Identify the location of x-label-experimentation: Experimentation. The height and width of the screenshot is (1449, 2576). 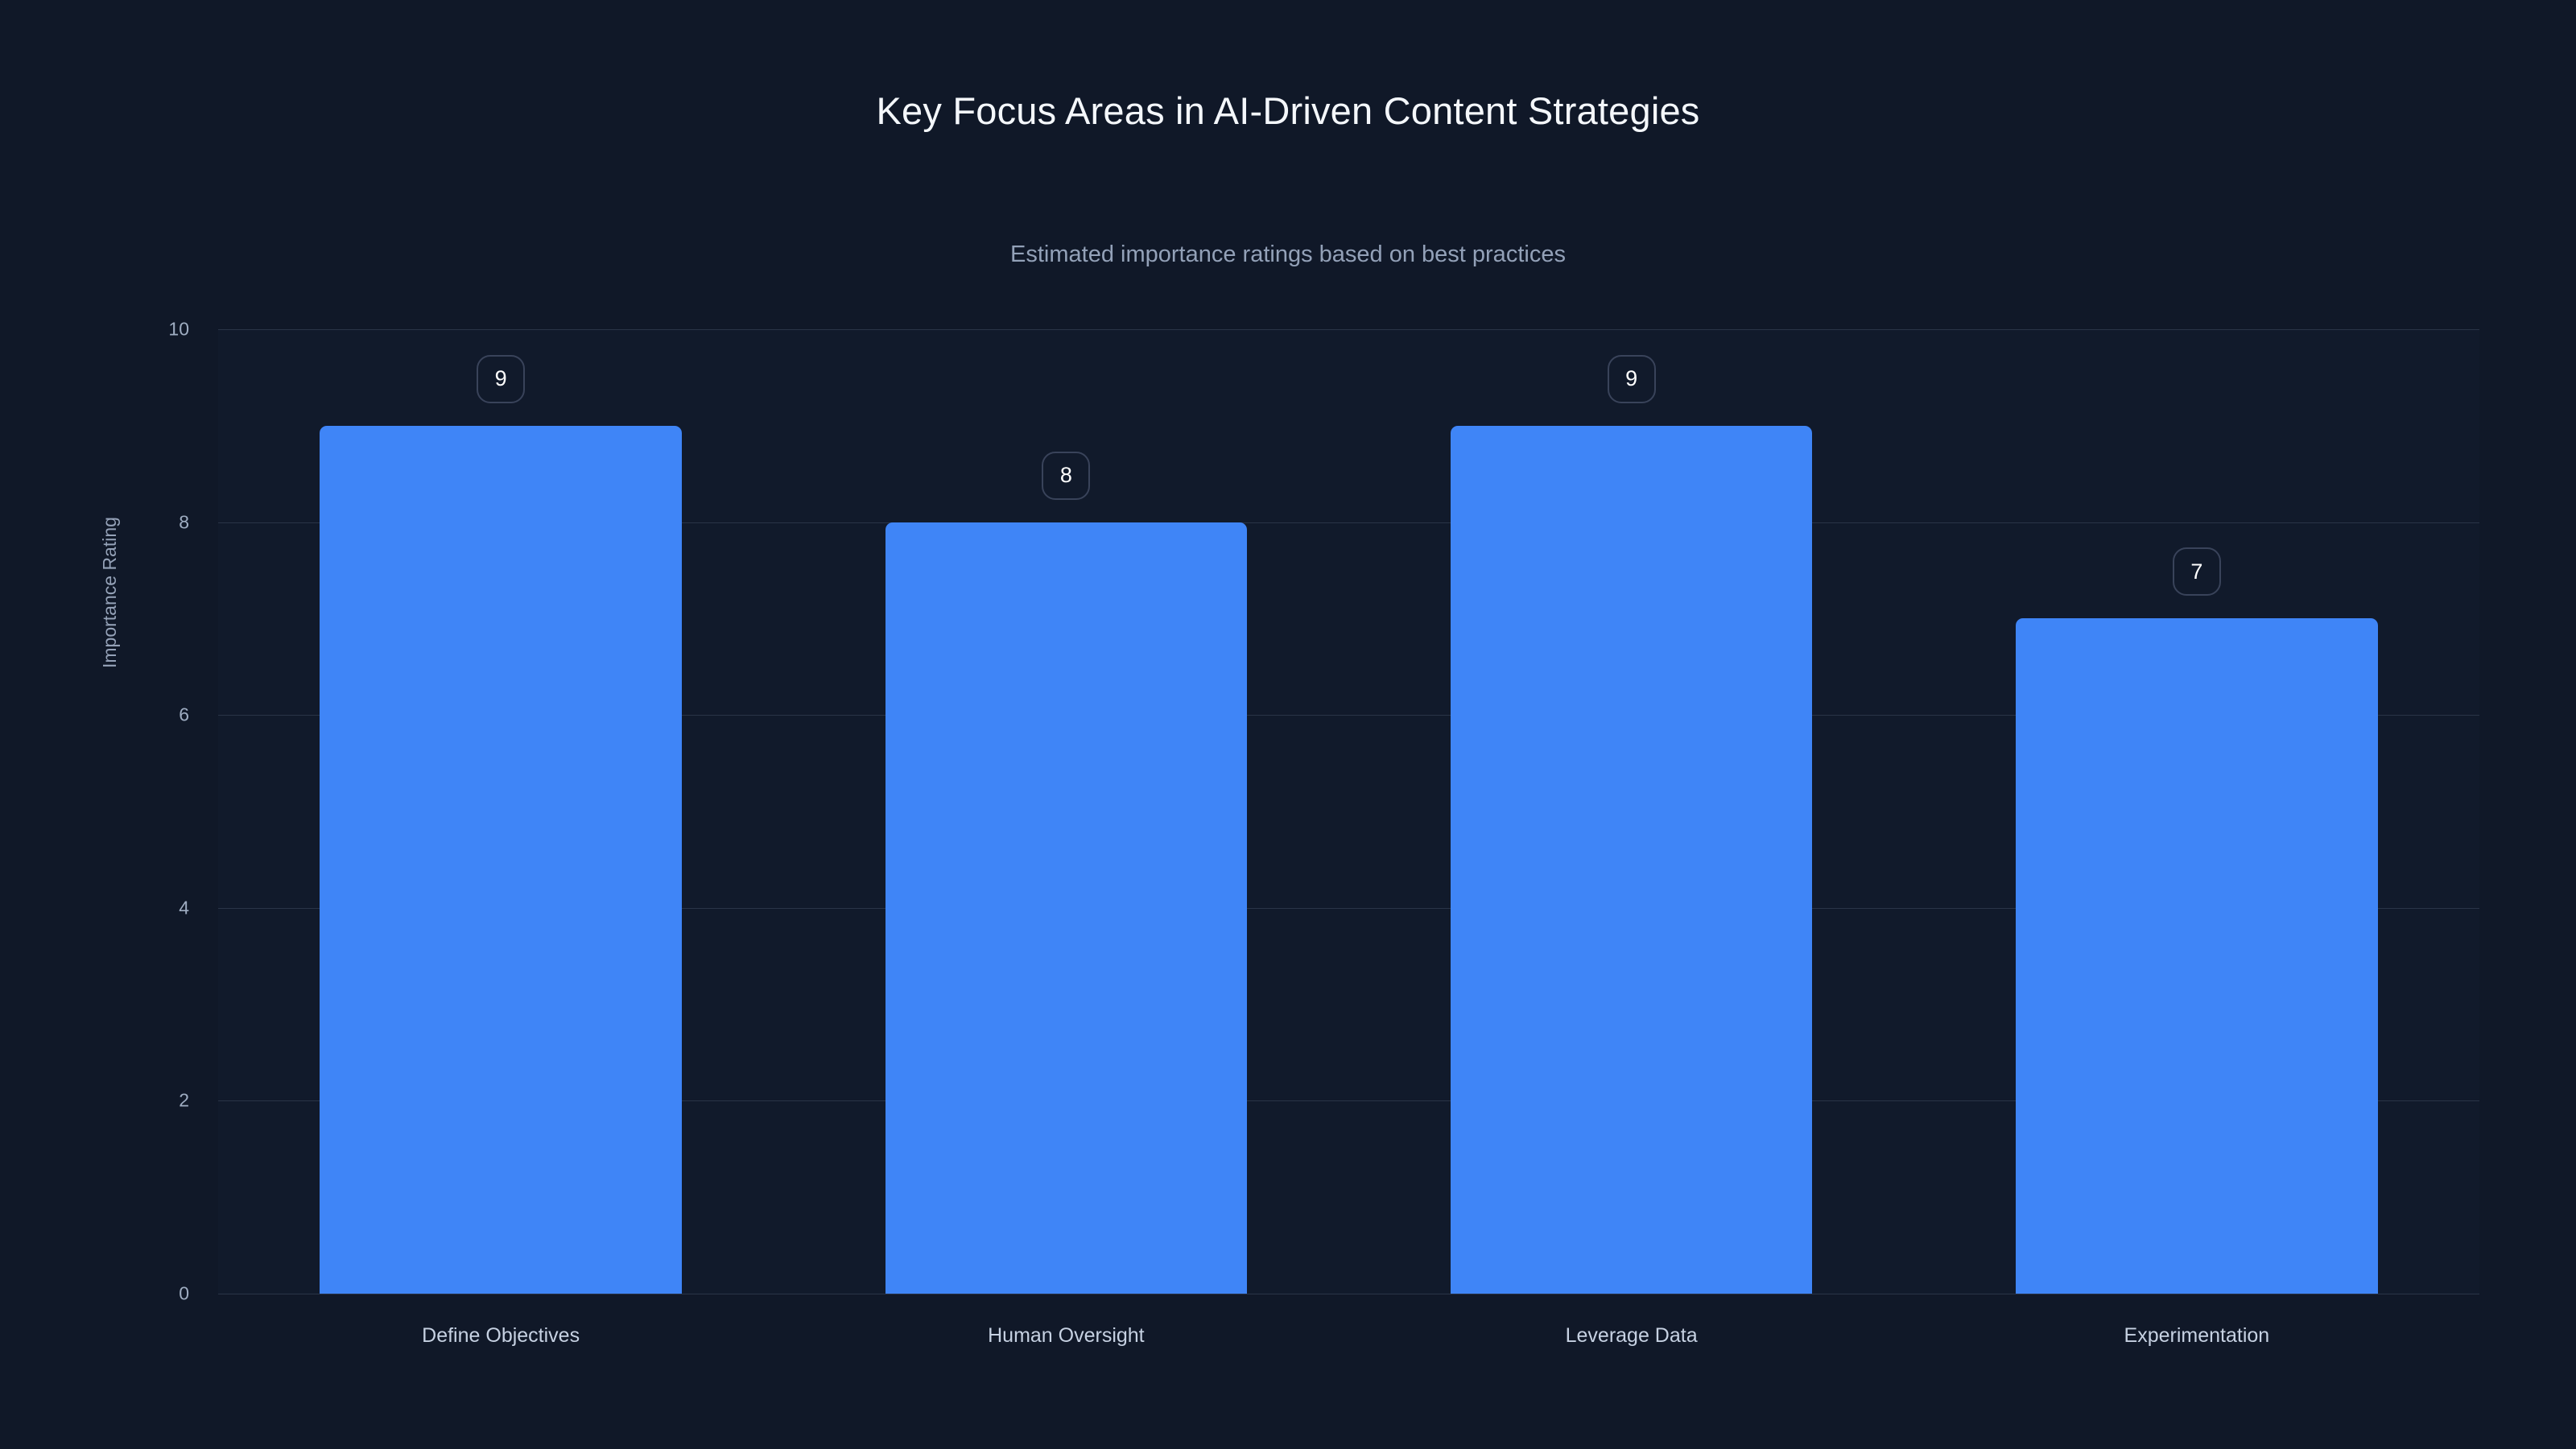
(2197, 1335).